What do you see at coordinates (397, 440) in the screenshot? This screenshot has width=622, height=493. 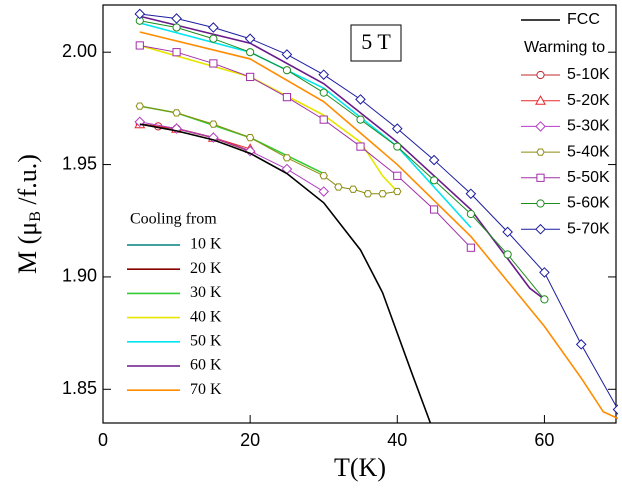 I see `x-tick-label: 40` at bounding box center [397, 440].